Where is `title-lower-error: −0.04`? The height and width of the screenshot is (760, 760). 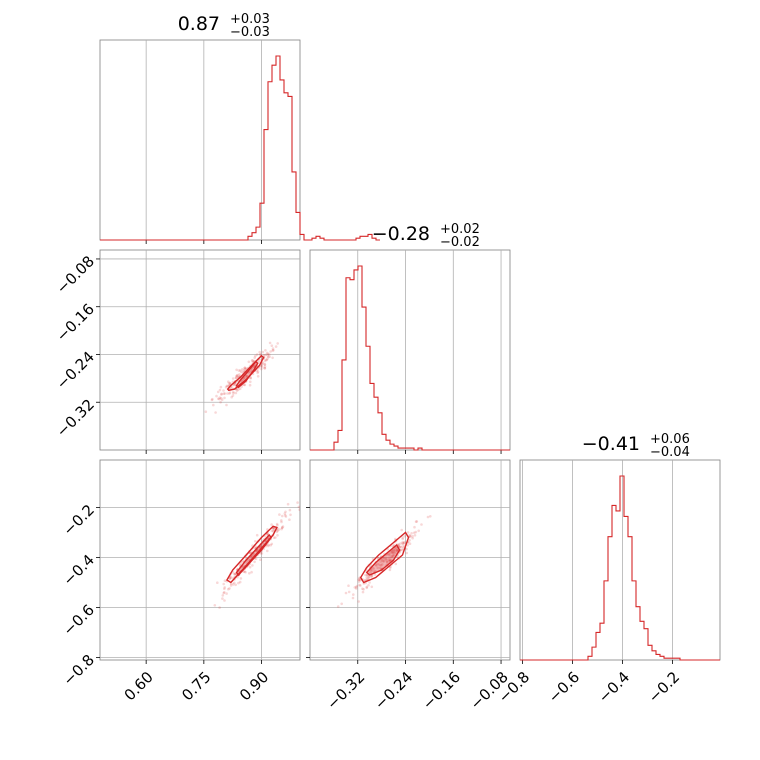
title-lower-error: −0.04 is located at coordinates (670, 452).